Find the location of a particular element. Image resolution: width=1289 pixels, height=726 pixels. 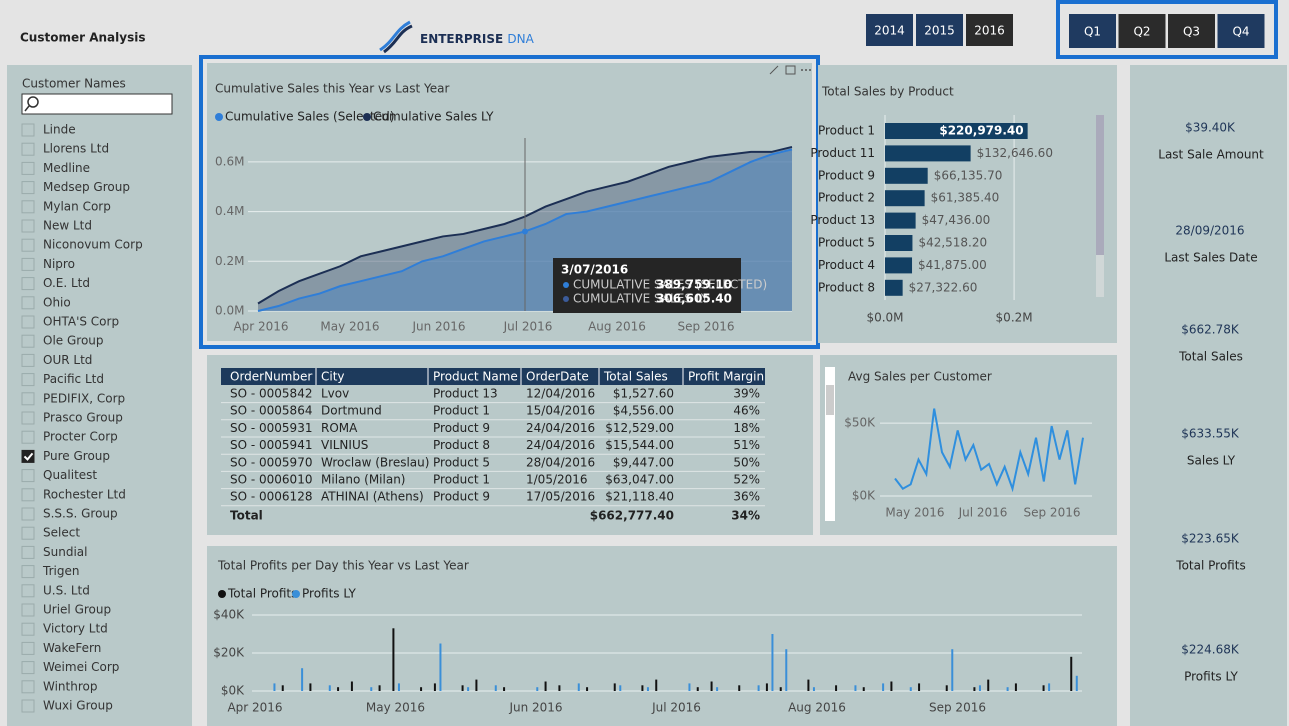

slicer-item: Pure Group is located at coordinates (76, 456).